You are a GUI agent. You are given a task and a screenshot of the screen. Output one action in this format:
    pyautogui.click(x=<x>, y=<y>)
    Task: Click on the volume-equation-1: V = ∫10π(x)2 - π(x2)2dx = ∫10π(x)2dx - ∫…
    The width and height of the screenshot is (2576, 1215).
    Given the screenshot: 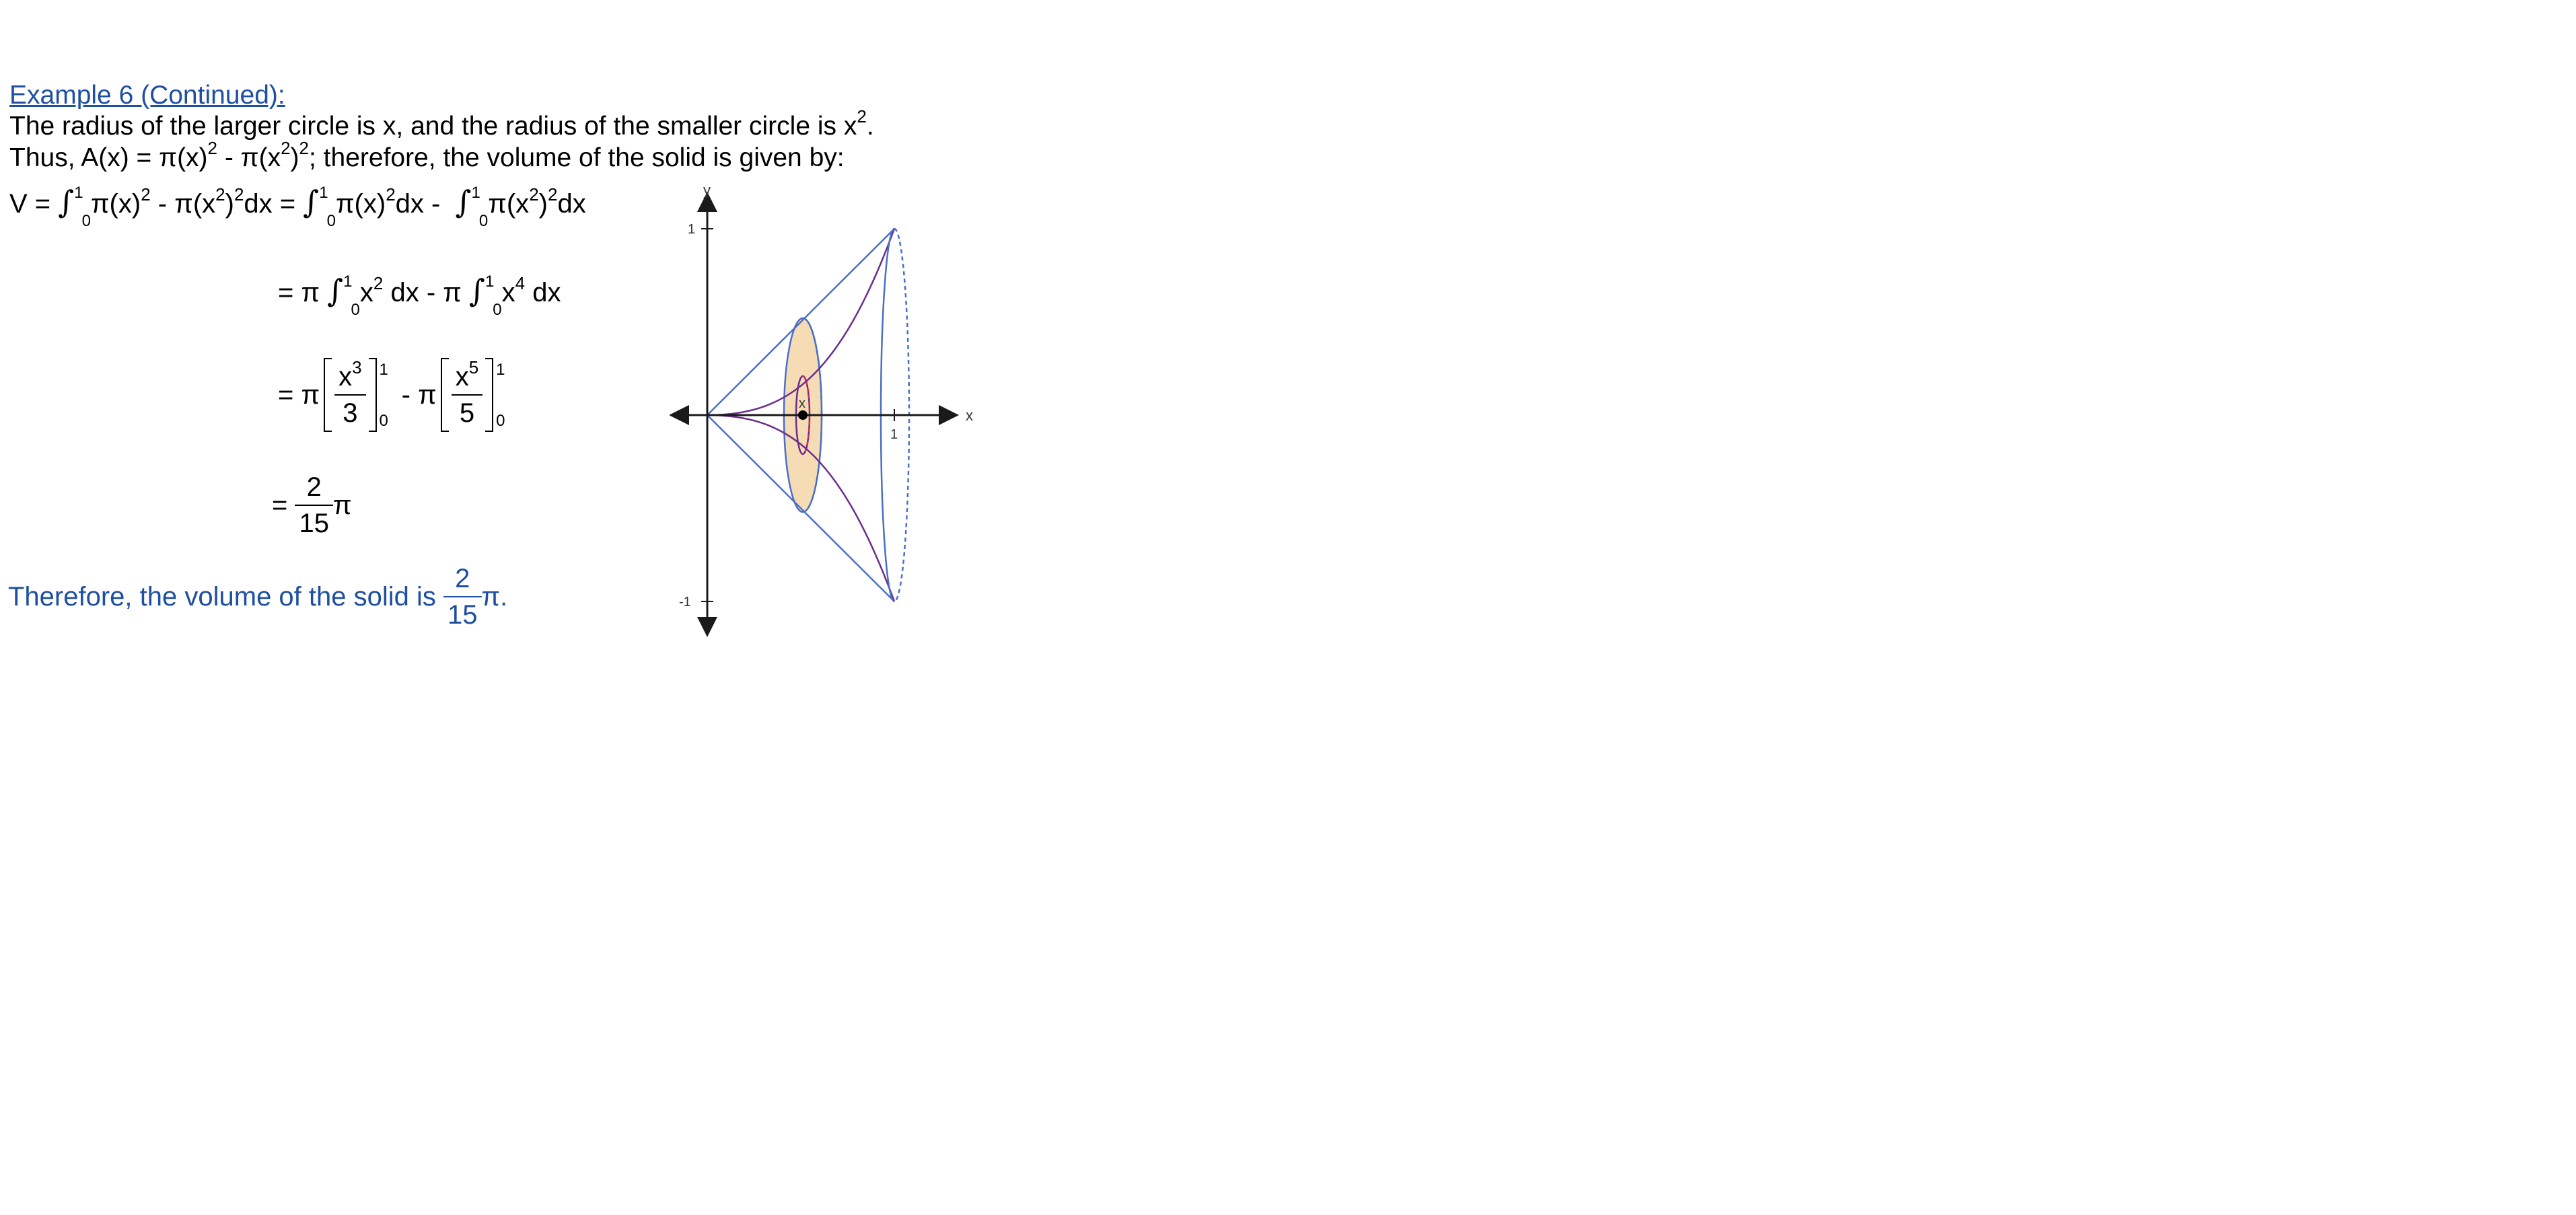 What is the action you would take?
    pyautogui.click(x=297, y=207)
    